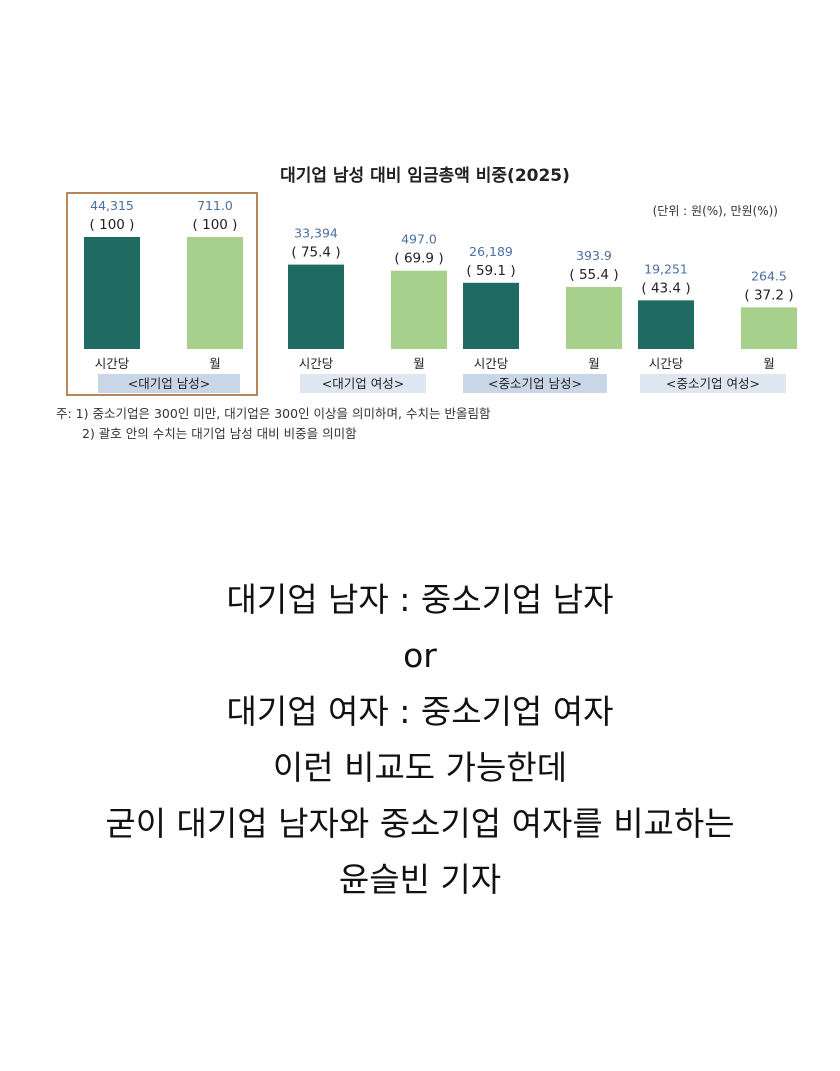 The height and width of the screenshot is (1071, 840). I want to click on group-label-large-male: <대기업 남성>, so click(169, 383).